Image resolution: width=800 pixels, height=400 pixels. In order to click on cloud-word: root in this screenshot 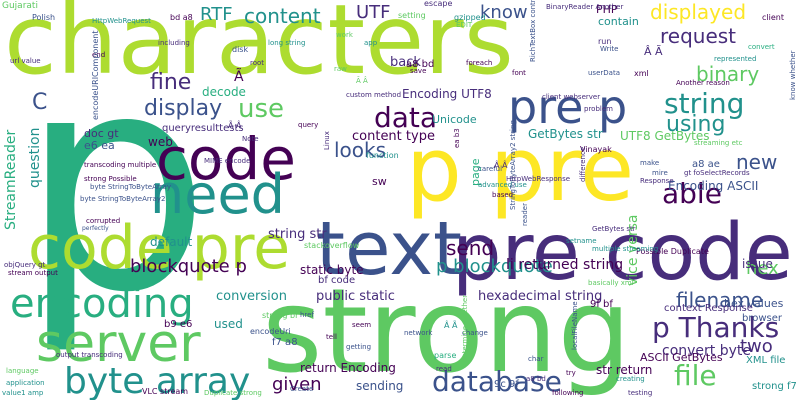, I will do `click(257, 63)`.